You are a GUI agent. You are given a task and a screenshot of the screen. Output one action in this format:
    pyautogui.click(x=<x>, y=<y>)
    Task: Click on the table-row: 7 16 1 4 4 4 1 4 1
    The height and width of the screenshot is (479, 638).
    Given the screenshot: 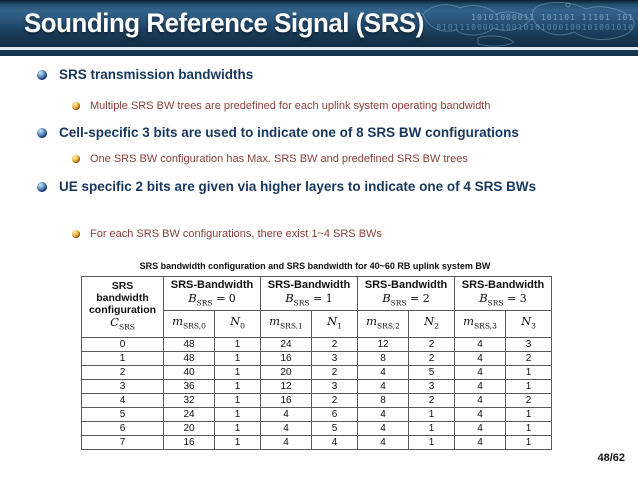 What is the action you would take?
    pyautogui.click(x=316, y=442)
    